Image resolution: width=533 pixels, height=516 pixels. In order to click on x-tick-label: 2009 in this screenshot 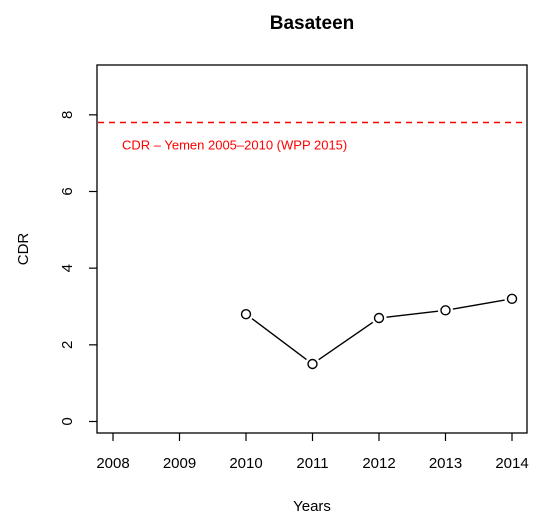, I will do `click(179, 463)`.